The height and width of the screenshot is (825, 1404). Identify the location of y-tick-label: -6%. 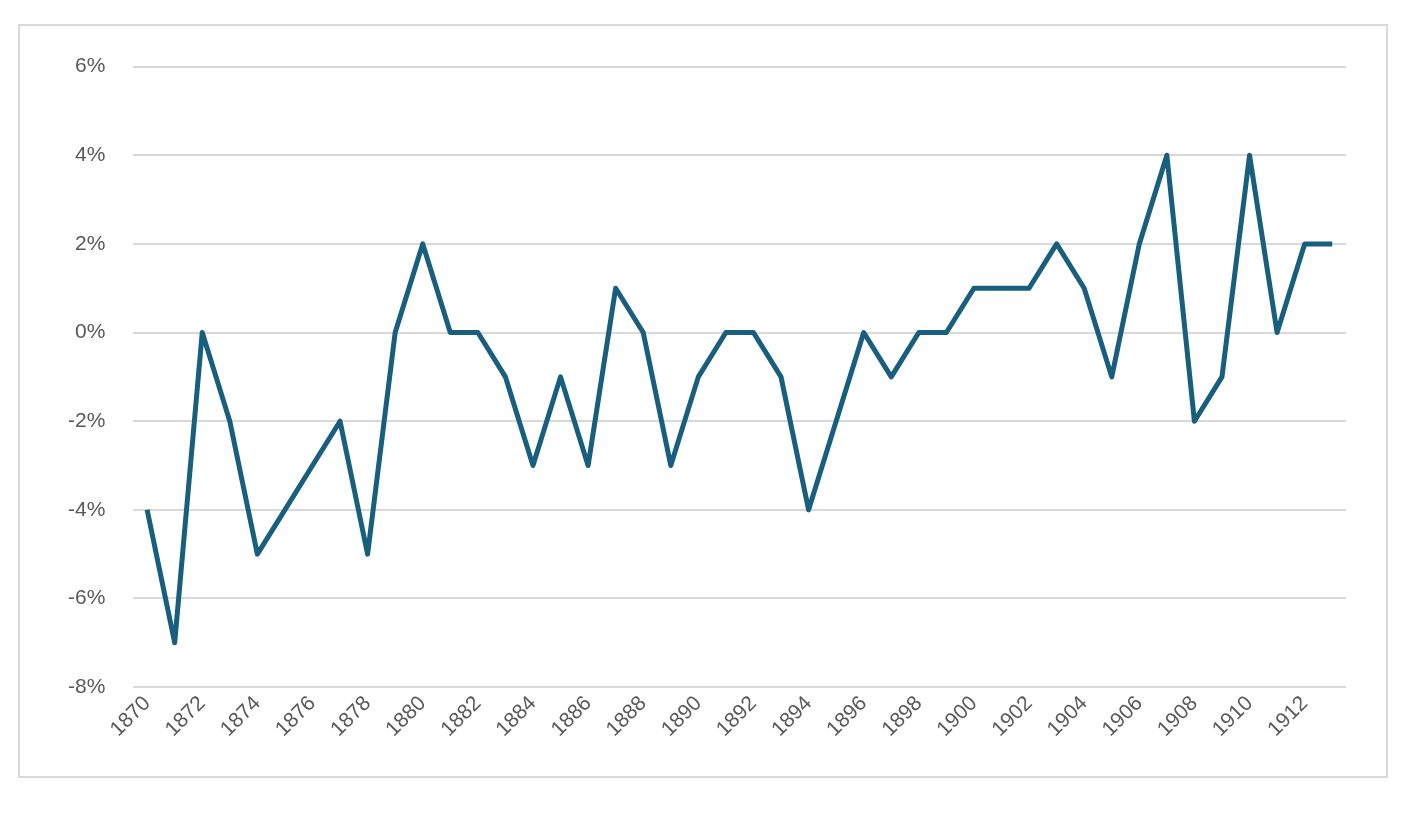
(86, 597).